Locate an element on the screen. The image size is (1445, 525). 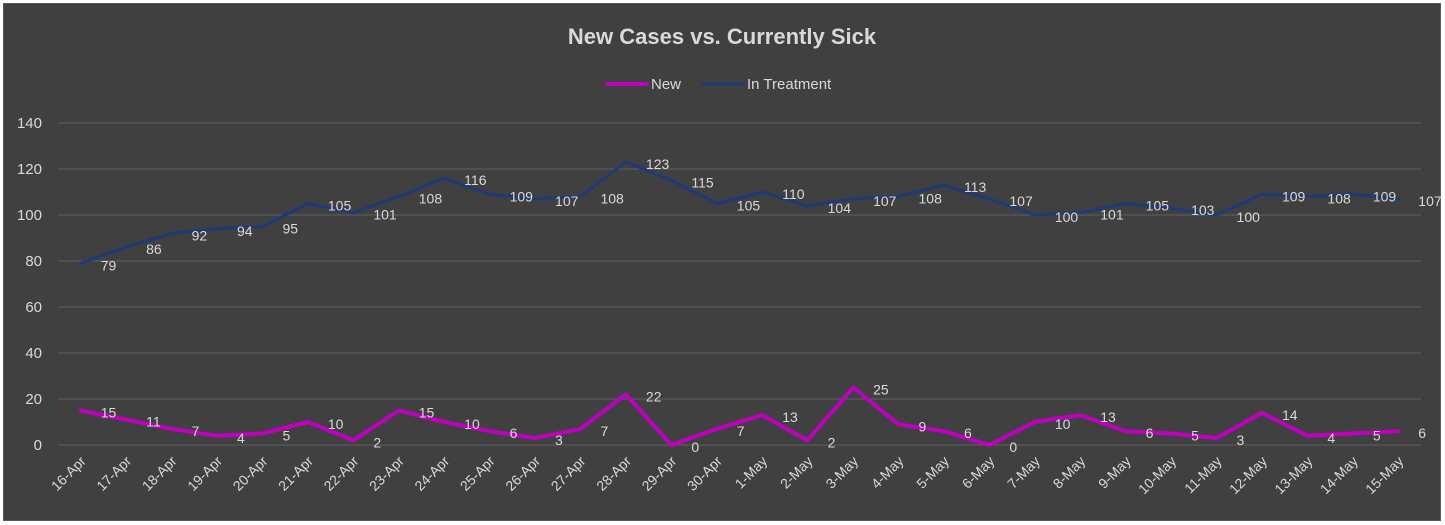
x-tick-label: 30-Apr is located at coordinates (704, 473).